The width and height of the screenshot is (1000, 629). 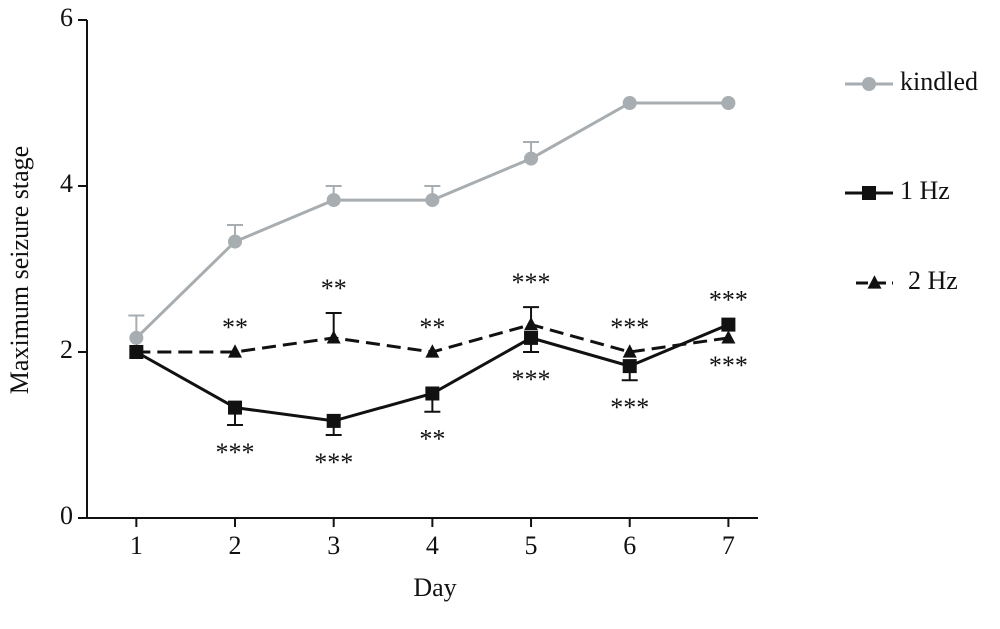 I want to click on y-tick-label: 4, so click(x=66, y=183).